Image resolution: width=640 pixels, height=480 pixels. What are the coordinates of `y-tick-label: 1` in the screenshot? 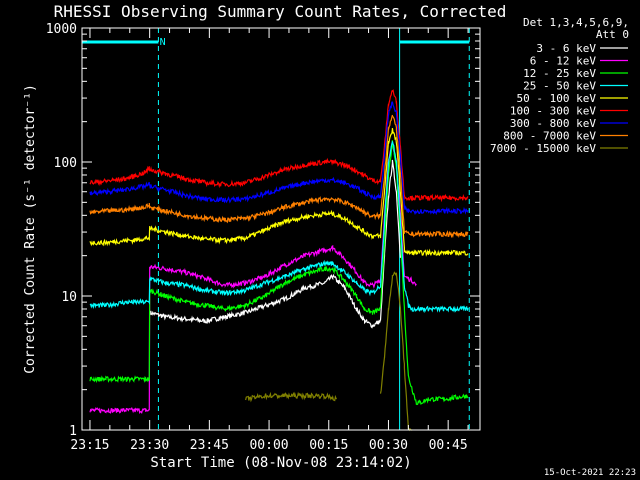 It's located at (73, 431).